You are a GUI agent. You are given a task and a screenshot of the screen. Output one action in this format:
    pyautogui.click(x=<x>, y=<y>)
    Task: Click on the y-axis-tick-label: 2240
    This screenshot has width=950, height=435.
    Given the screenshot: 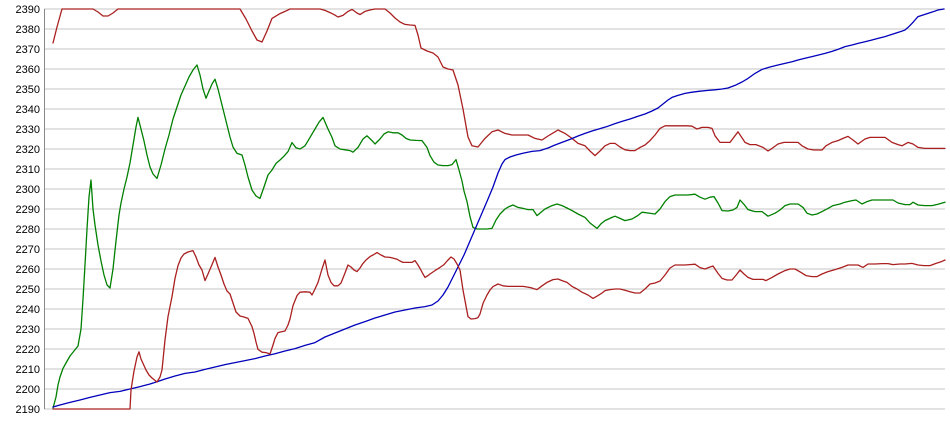 What is the action you would take?
    pyautogui.click(x=28, y=310)
    